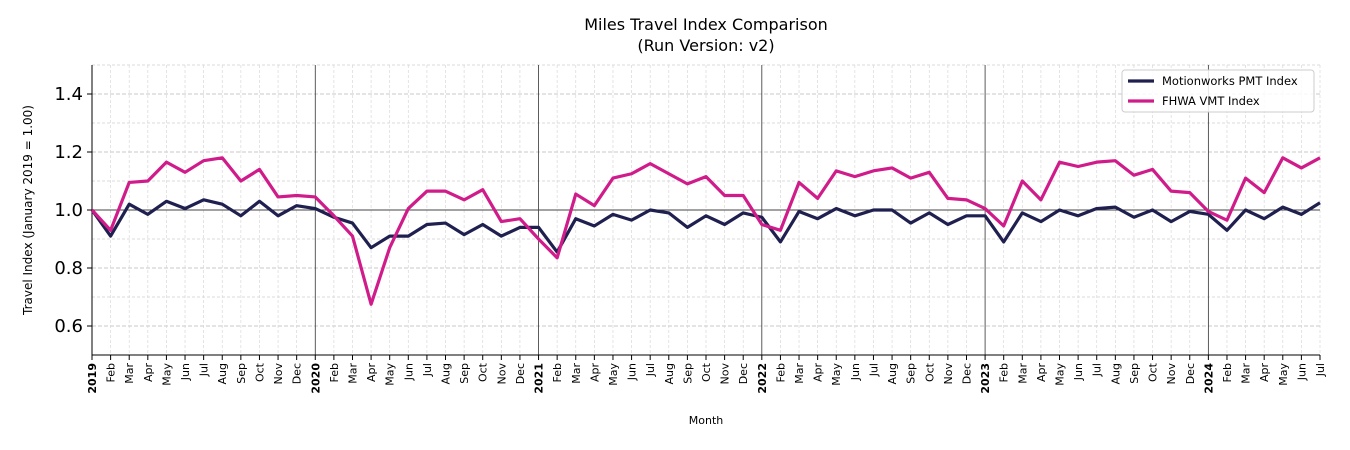 The height and width of the screenshot is (450, 1350). Describe the element at coordinates (68, 210) in the screenshot. I see `y-tick-label: 1.0` at that location.